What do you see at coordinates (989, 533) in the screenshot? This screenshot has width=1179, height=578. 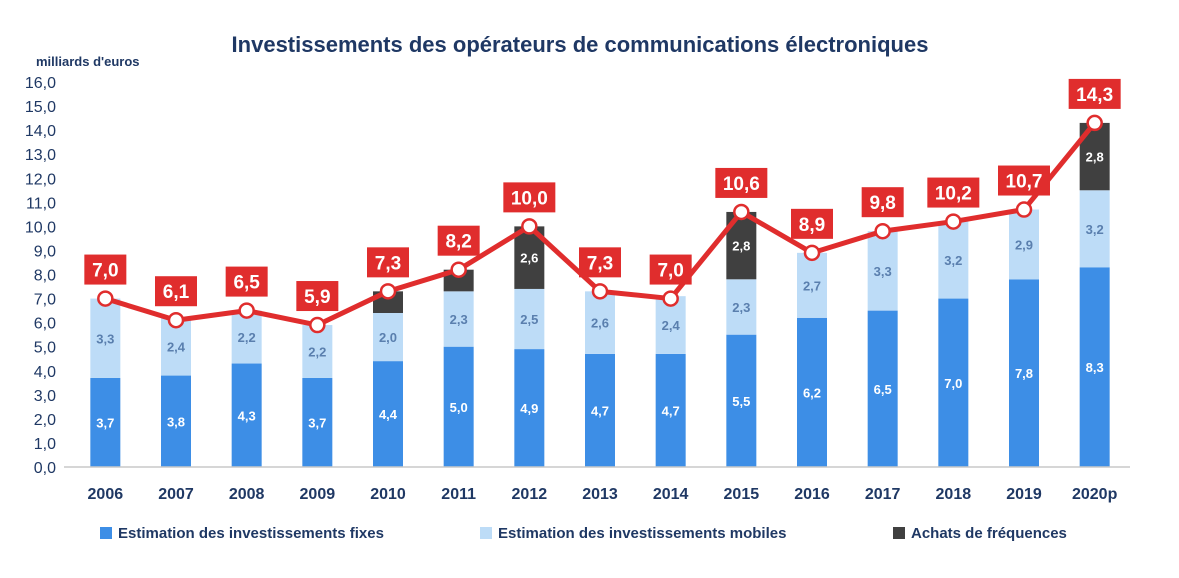 I see `legend-entry: Achats de fréquences` at bounding box center [989, 533].